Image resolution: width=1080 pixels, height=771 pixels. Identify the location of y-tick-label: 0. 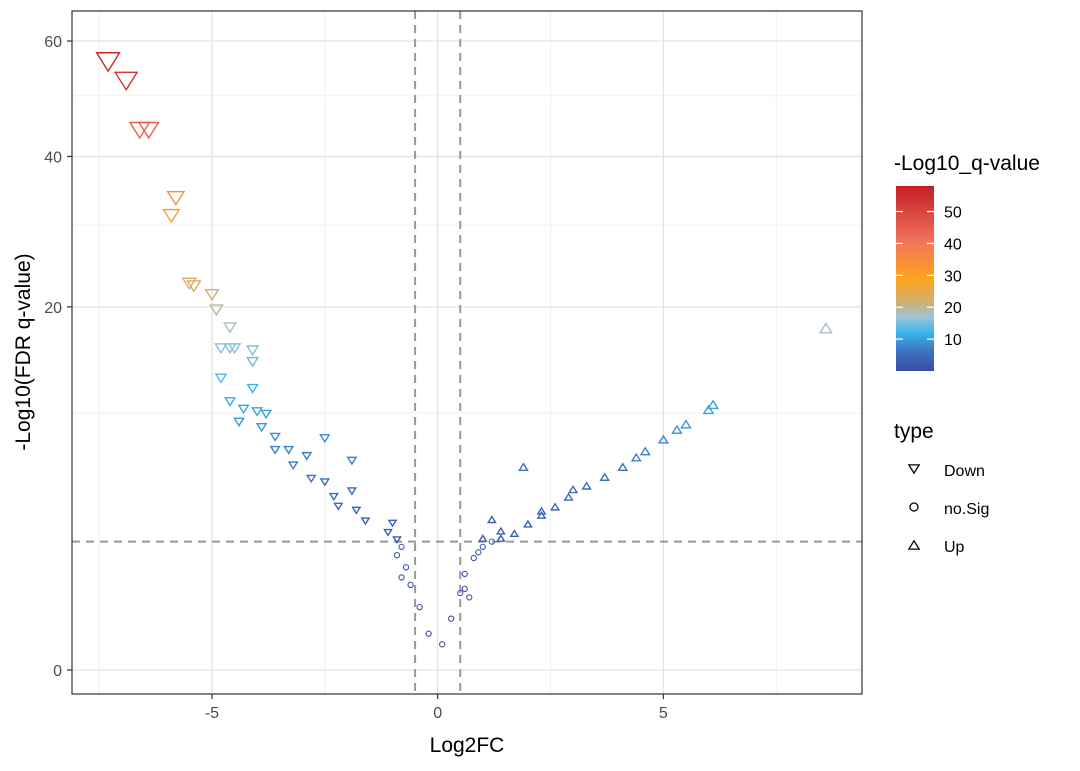
(57, 671).